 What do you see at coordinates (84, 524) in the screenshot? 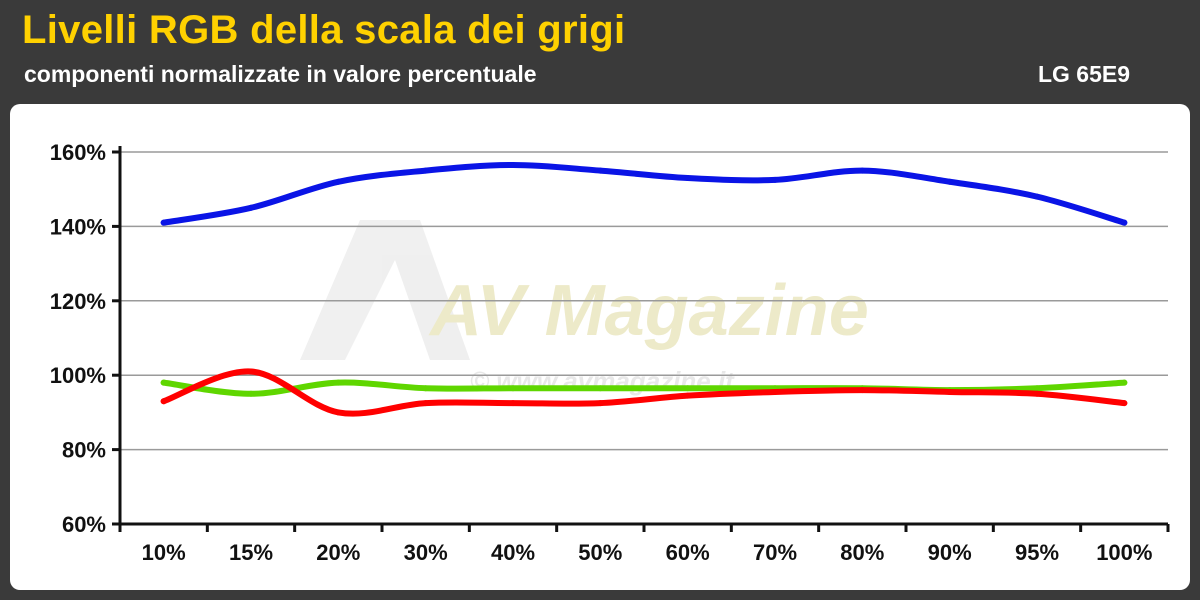
I see `y-tick-label: 60%` at bounding box center [84, 524].